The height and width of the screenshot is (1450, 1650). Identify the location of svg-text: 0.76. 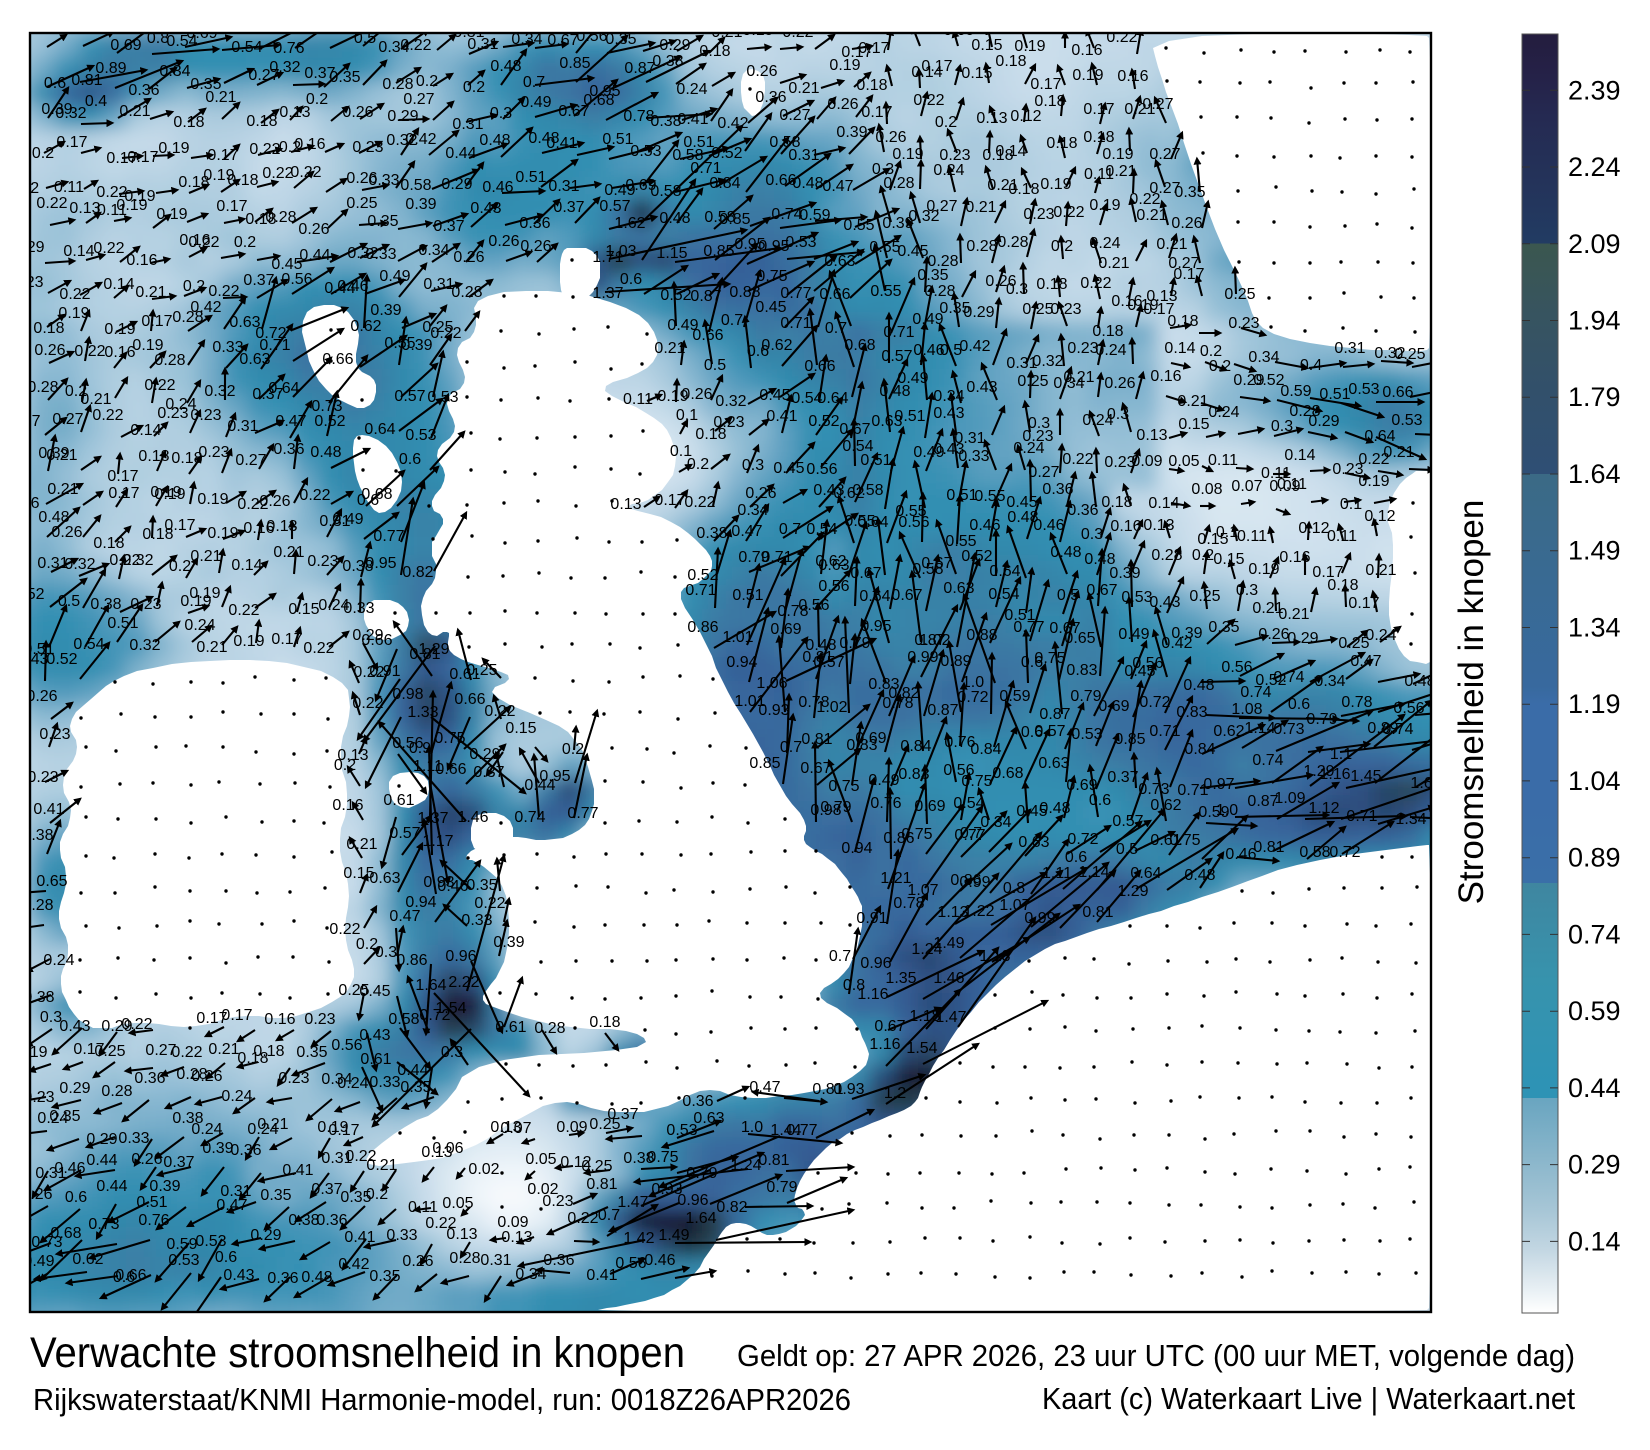
(885, 803).